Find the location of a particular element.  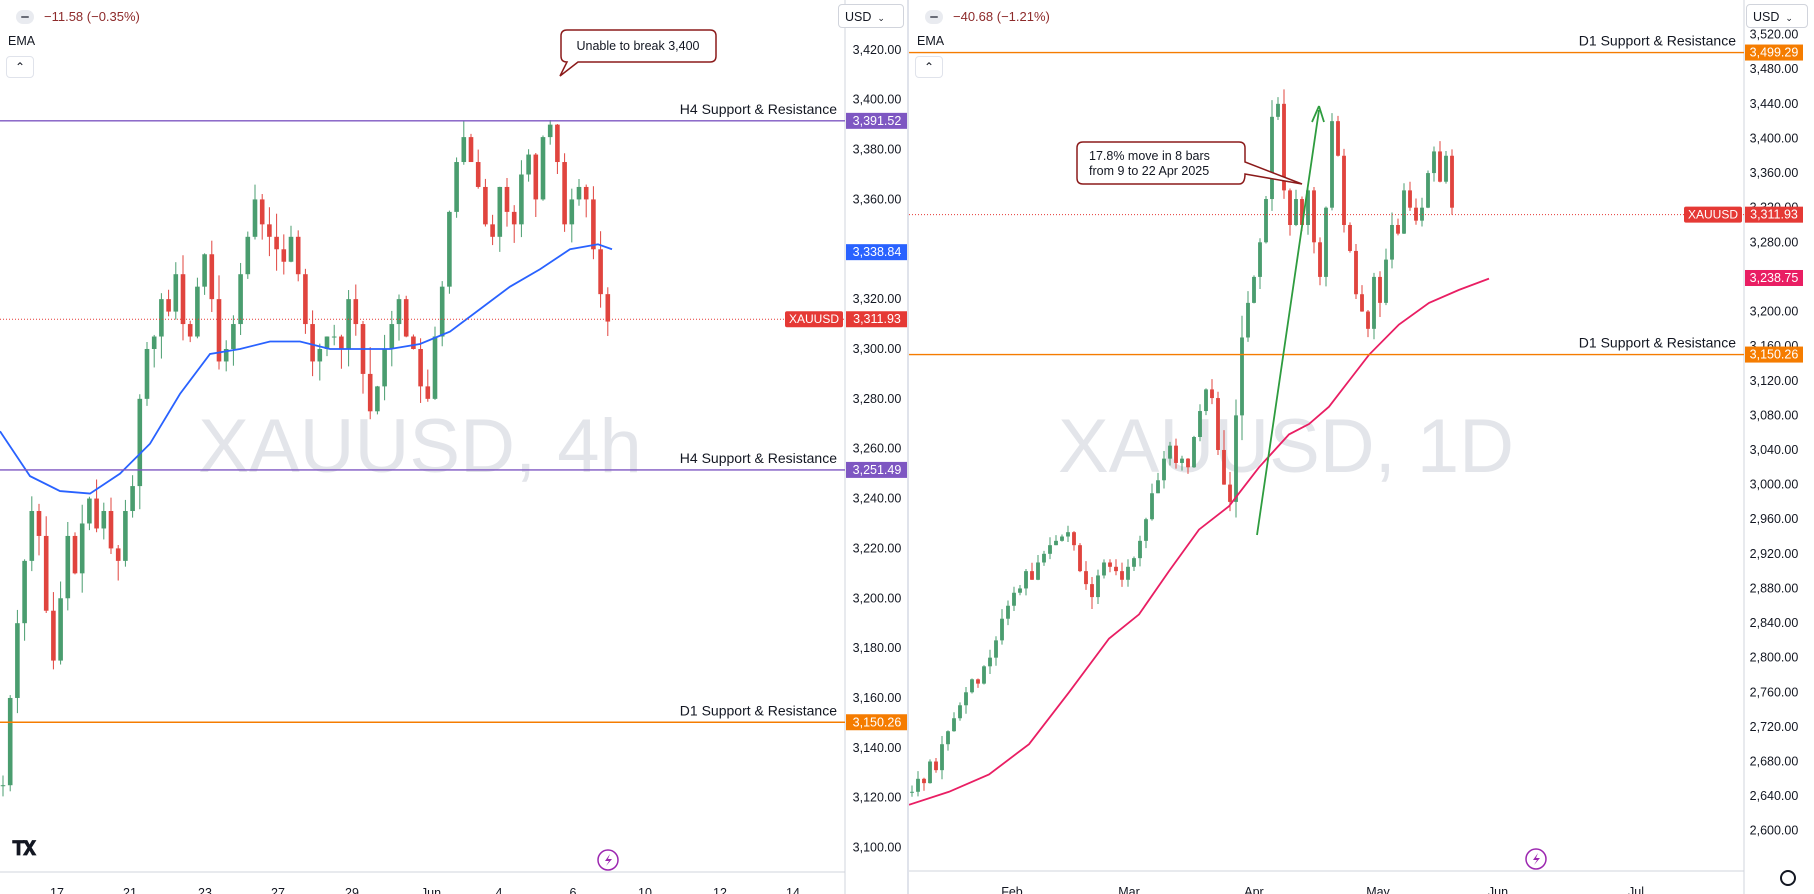

ema-price-label: 3,238.75 is located at coordinates (1774, 278).